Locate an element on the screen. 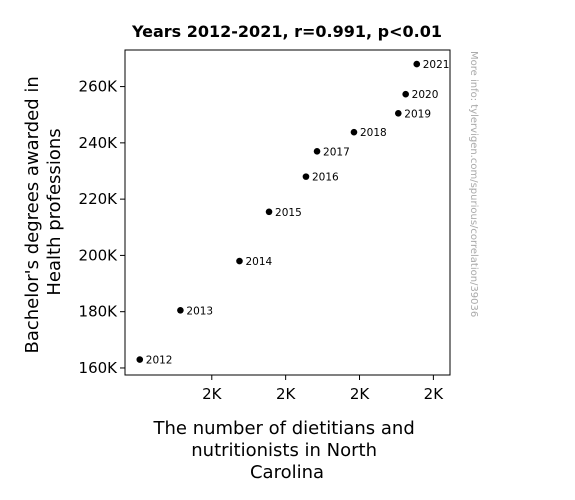 Image resolution: width=575 pixels, height=500 pixels. chart-title: Years 2012-2021, r=0.991, p<0.01 is located at coordinates (286, 31).